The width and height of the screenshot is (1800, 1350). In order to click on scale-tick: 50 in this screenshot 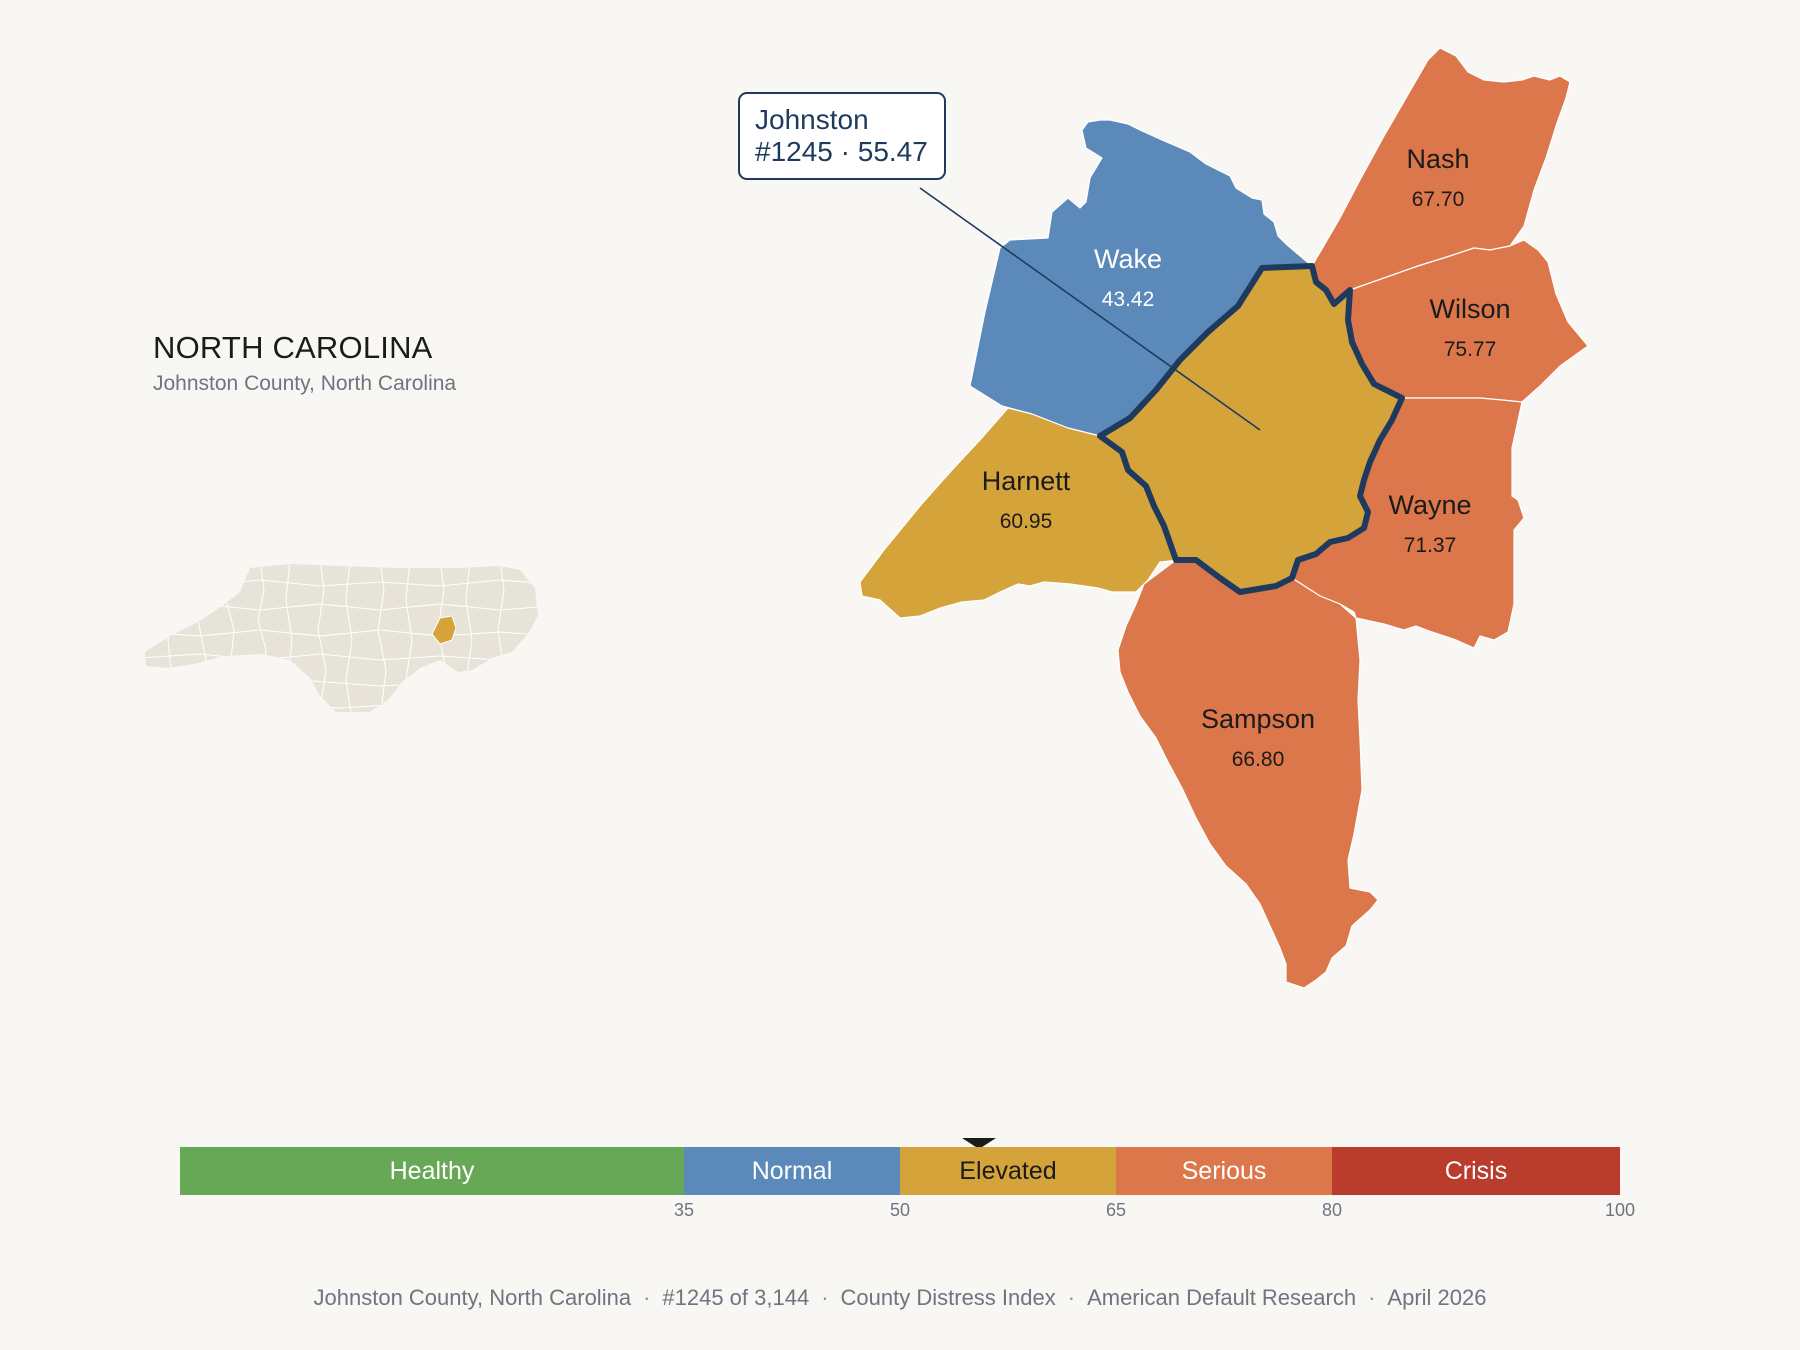, I will do `click(900, 1210)`.